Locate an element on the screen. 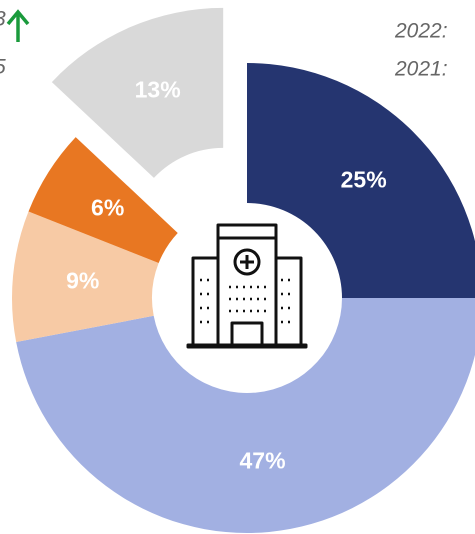 Image resolution: width=475 pixels, height=534 pixels. slice-label: 6% is located at coordinates (107, 208).